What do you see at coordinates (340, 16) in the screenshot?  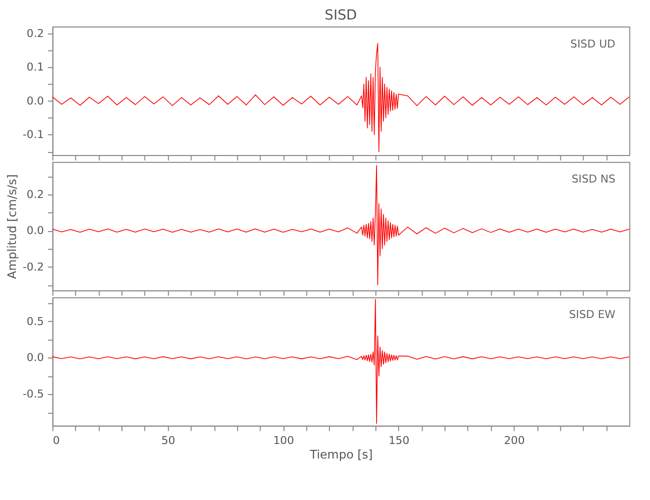 I see `chart-title: SISD` at bounding box center [340, 16].